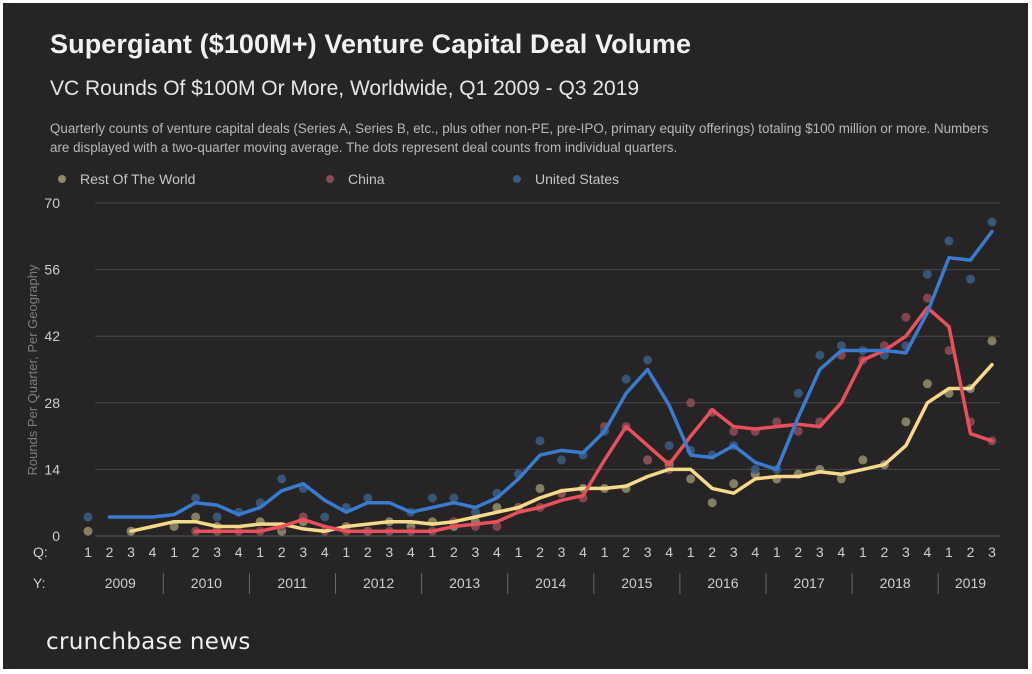 The height and width of the screenshot is (674, 1032). Describe the element at coordinates (970, 583) in the screenshot. I see `year-tick-label: 2019` at that location.